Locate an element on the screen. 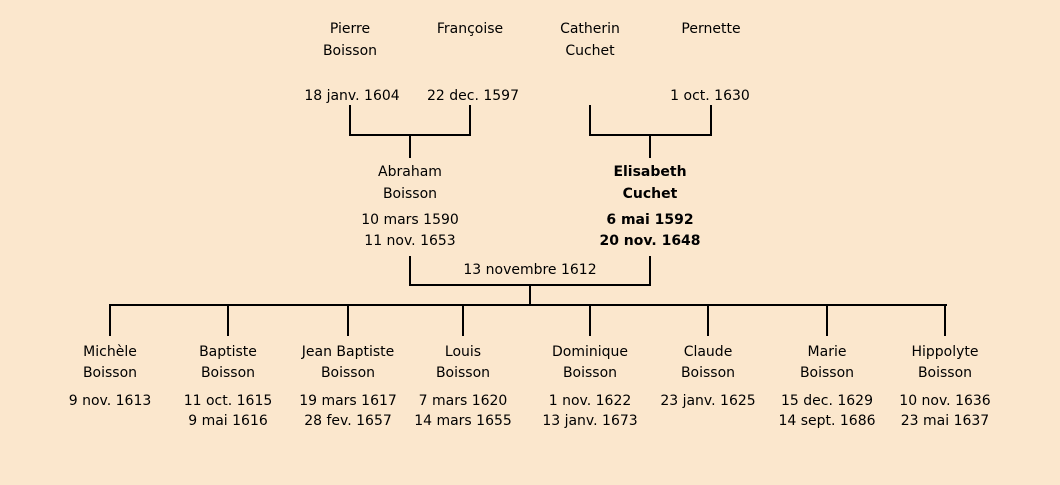 Image resolution: width=1060 pixels, height=485 pixels. person-child-3: Louis Boisson is located at coordinates (463, 363).